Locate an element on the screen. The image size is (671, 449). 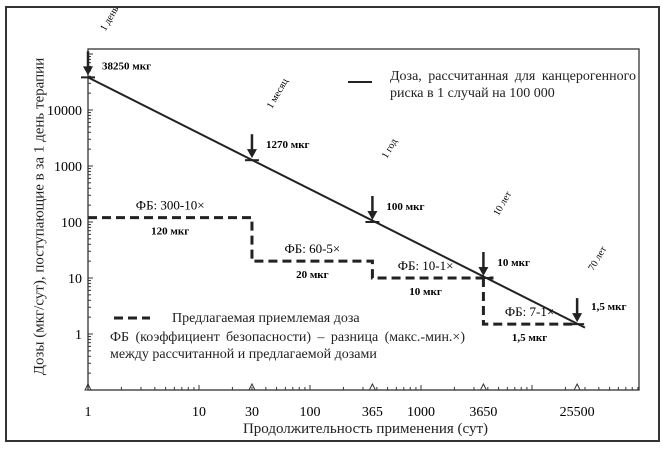
x-tick-label: 1 is located at coordinates (88, 412).